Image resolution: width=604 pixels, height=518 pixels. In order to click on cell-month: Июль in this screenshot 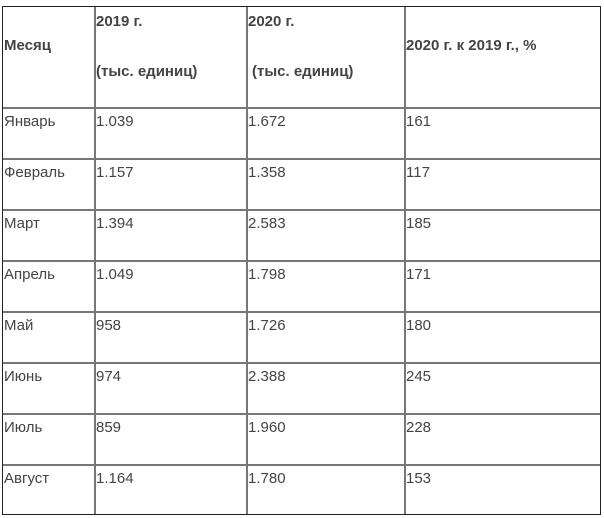, I will do `click(23, 427)`.